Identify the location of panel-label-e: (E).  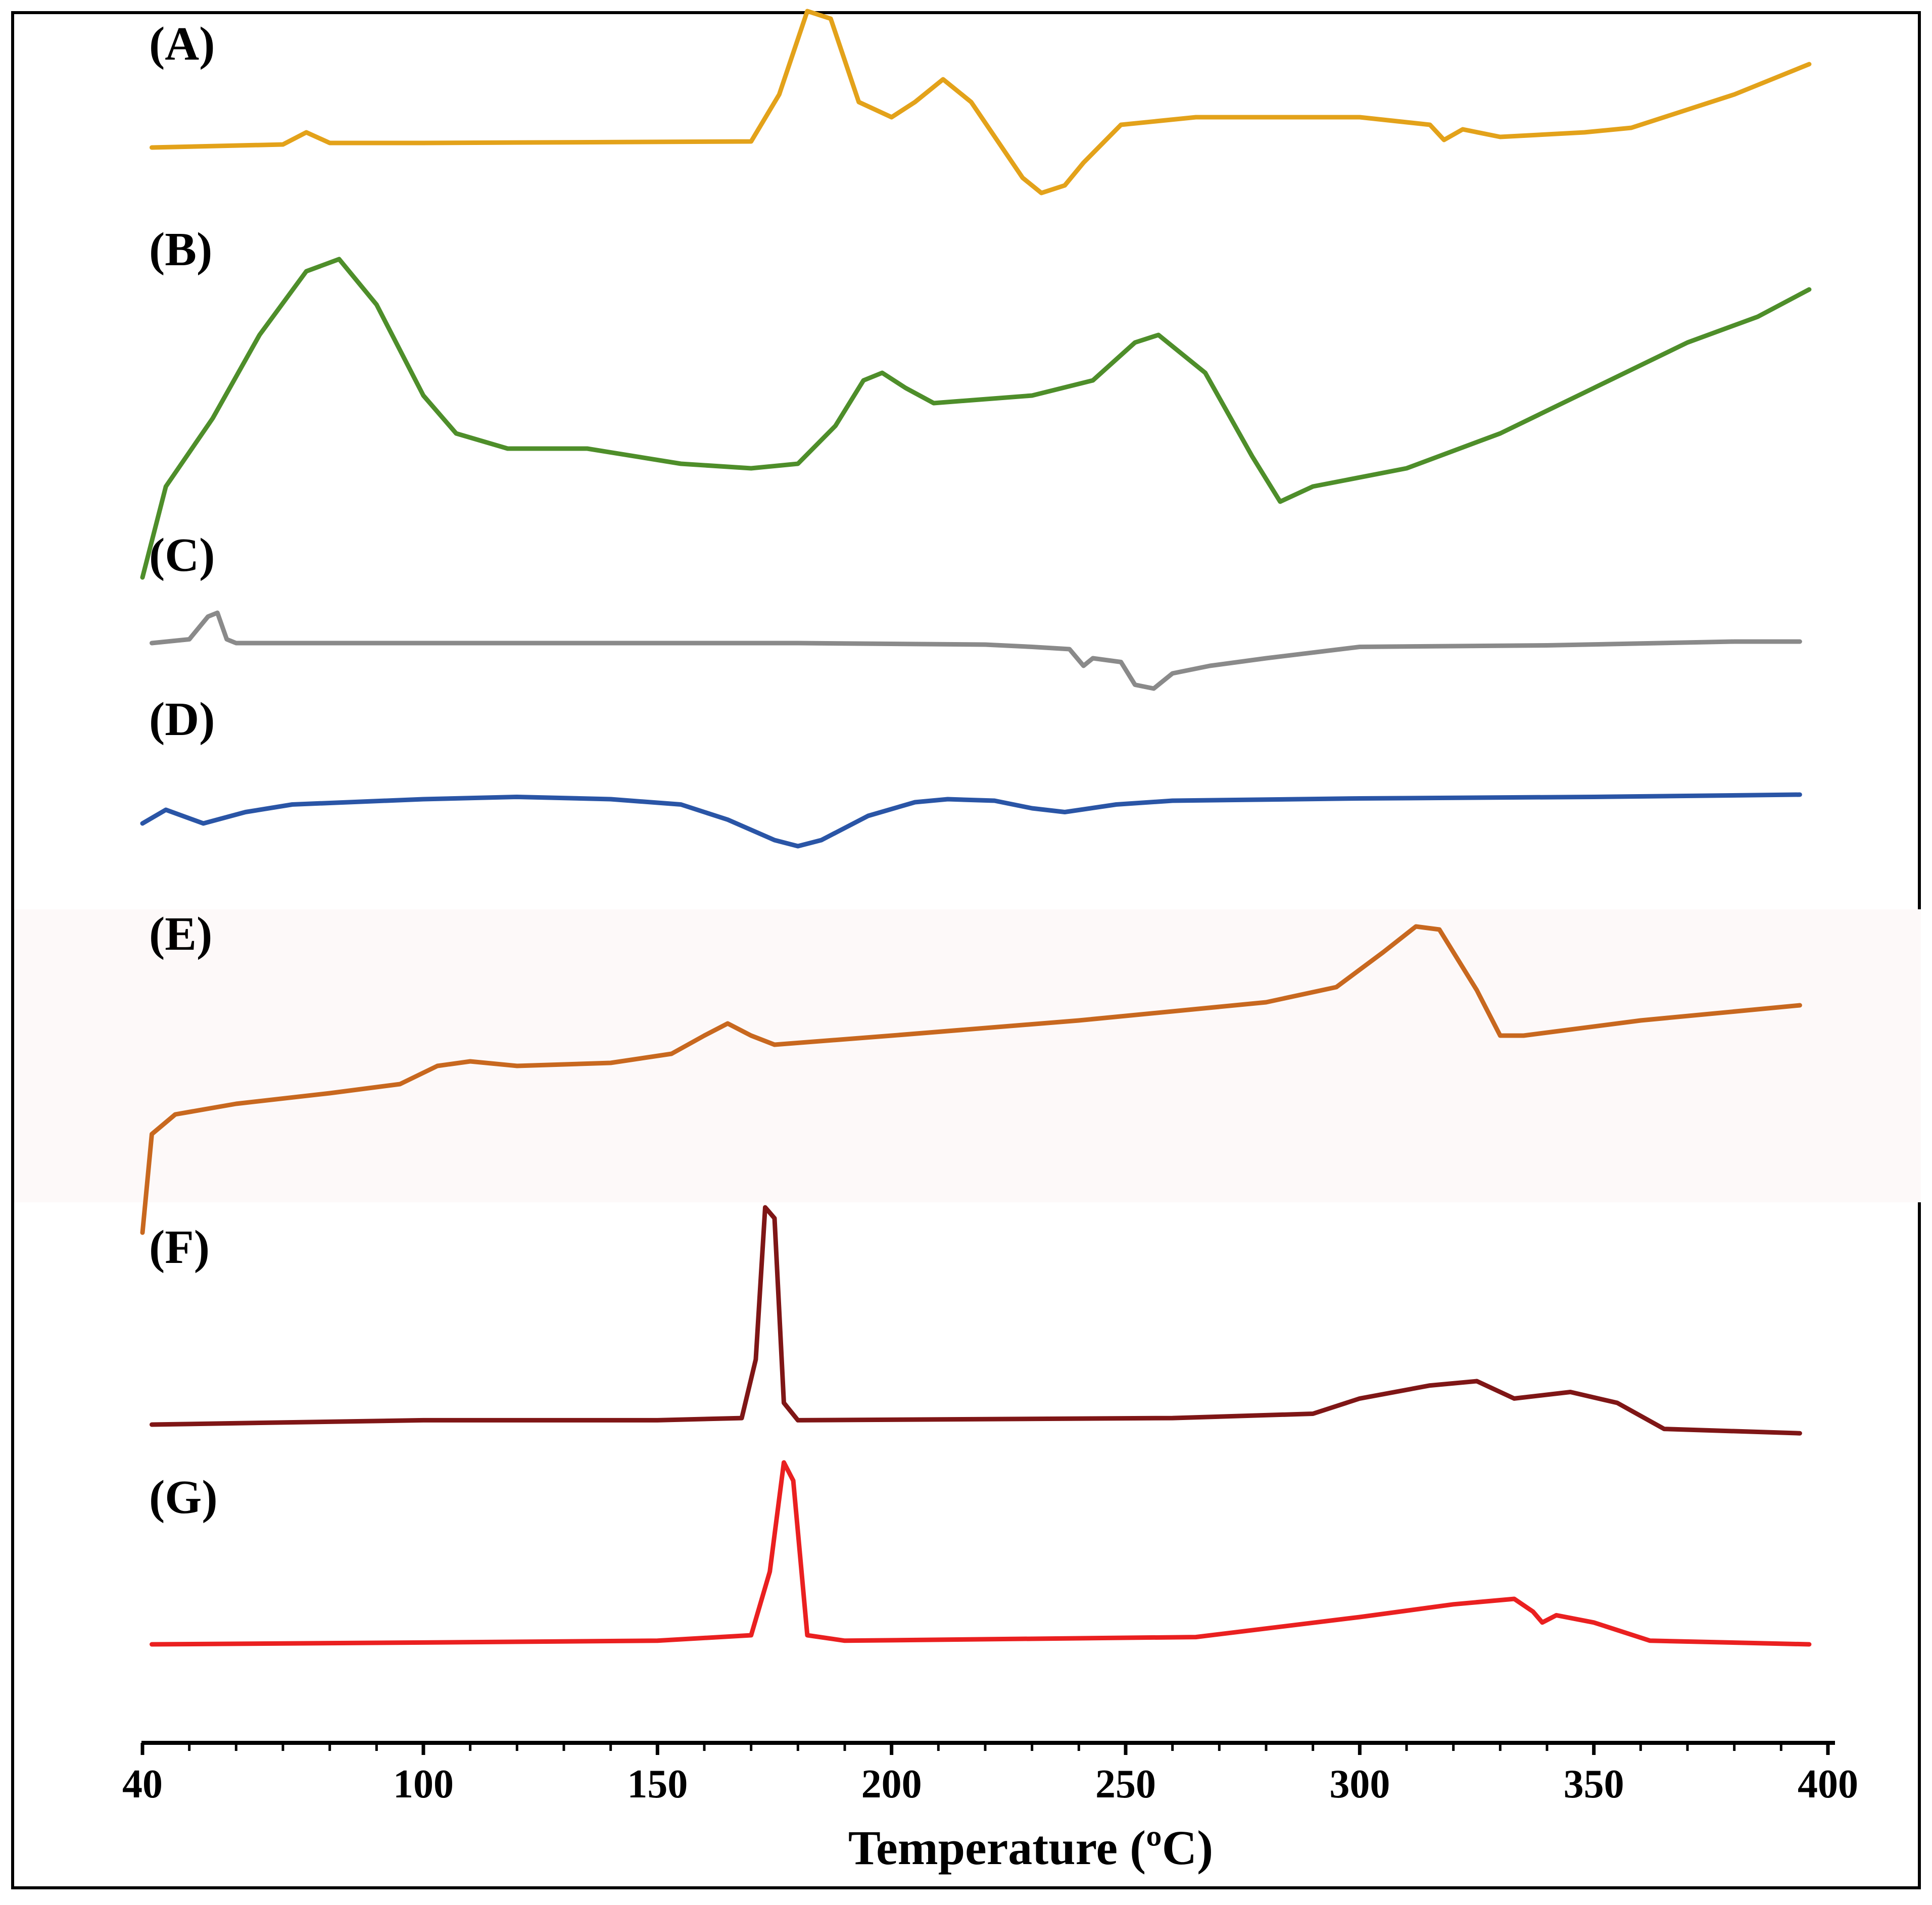
(181, 934).